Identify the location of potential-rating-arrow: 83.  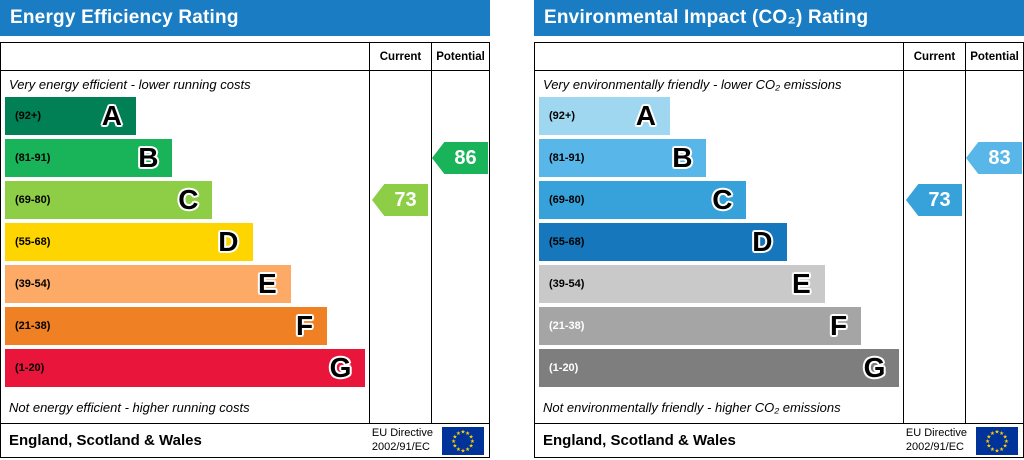
(994, 158).